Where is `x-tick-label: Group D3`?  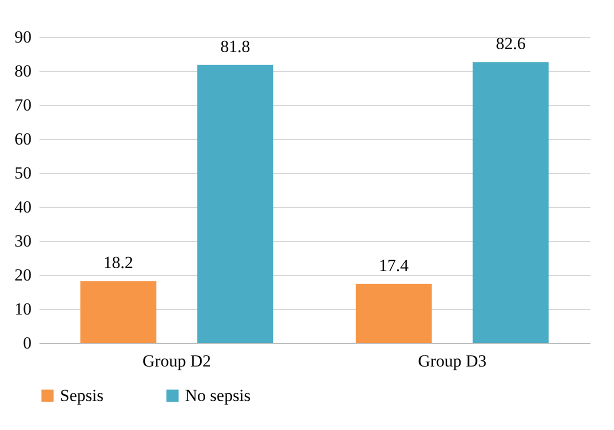 x-tick-label: Group D3 is located at coordinates (452, 361).